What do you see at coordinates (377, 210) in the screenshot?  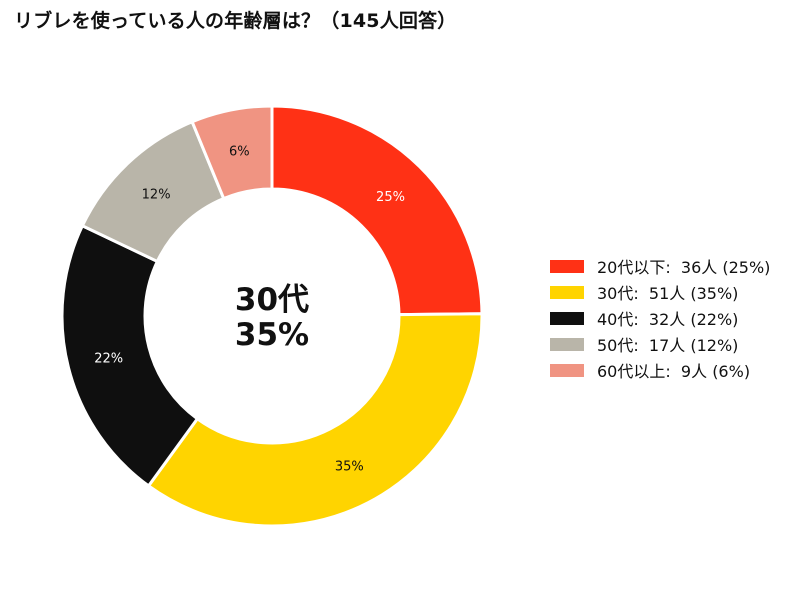 I see `slice-20代以下` at bounding box center [377, 210].